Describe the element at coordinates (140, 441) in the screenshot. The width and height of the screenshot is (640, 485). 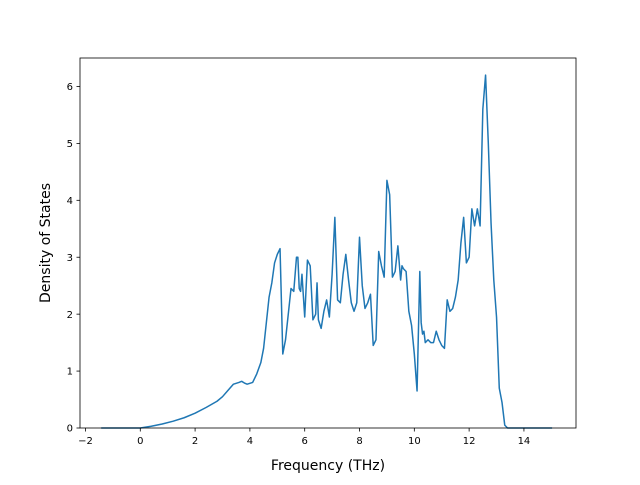
I see `x-tick-label: 0` at that location.